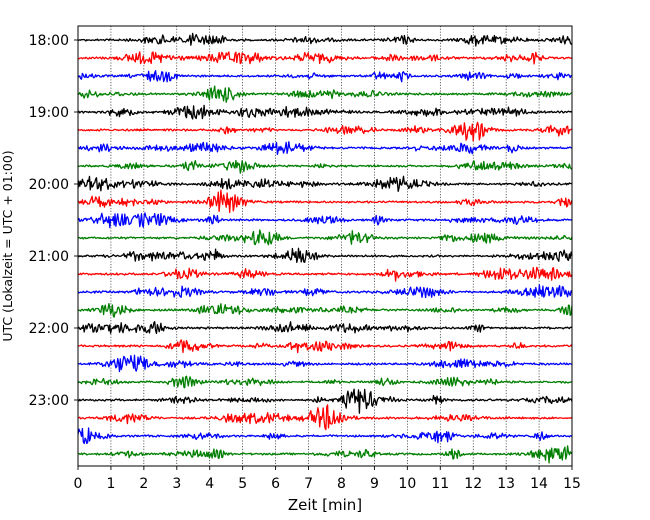 The image size is (650, 520). Describe the element at coordinates (275, 484) in the screenshot. I see `x-tick-label: 6` at that location.